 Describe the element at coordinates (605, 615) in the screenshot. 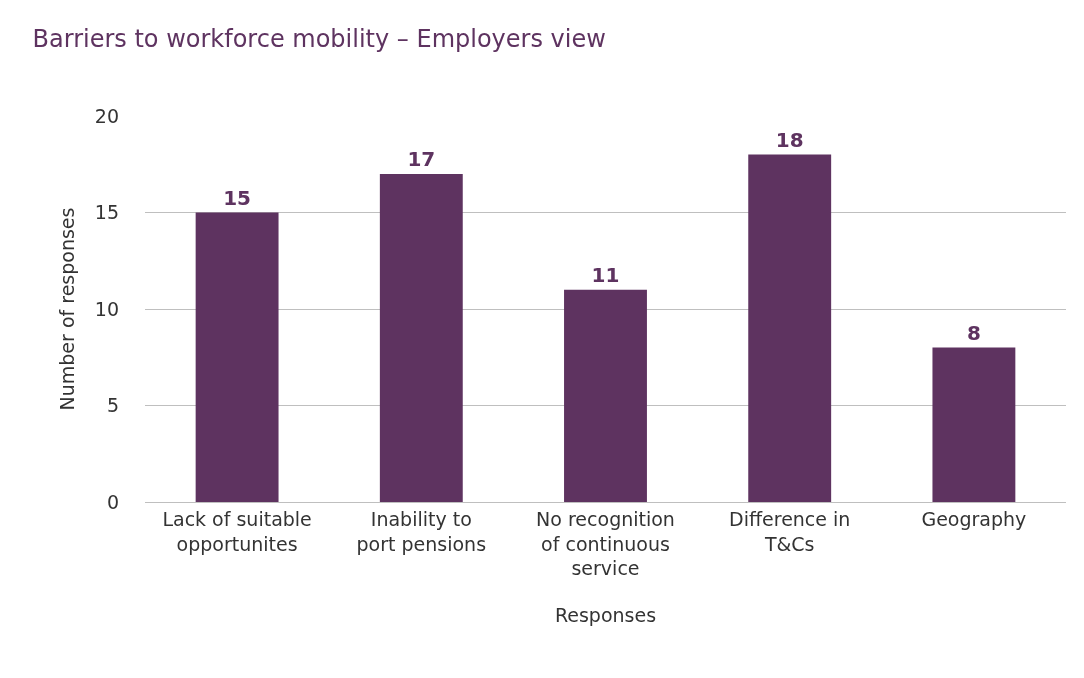

I see `x-axis-title: Responses` at that location.